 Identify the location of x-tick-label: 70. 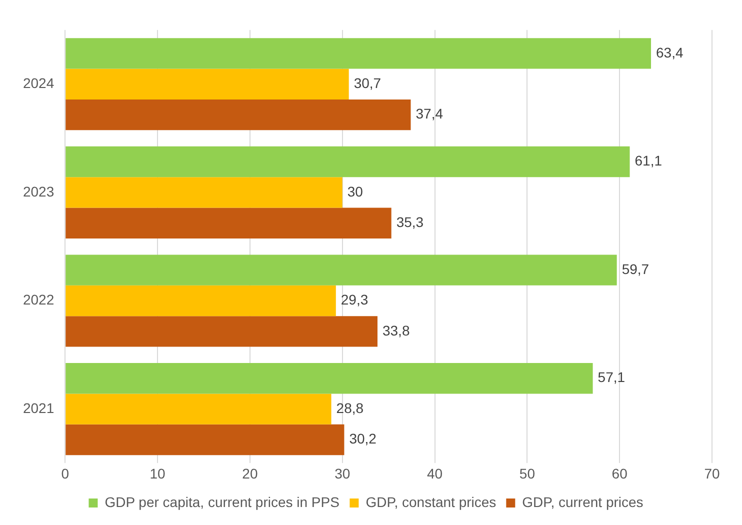
(712, 473).